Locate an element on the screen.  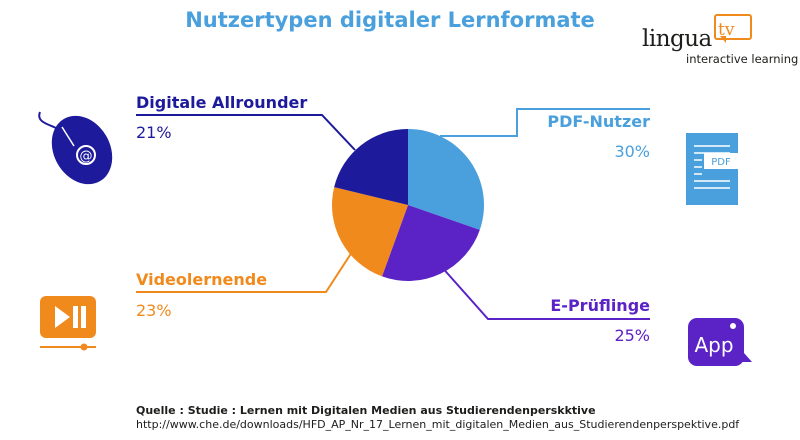
label-pdf-name: PDF-Nutzer is located at coordinates (598, 121).